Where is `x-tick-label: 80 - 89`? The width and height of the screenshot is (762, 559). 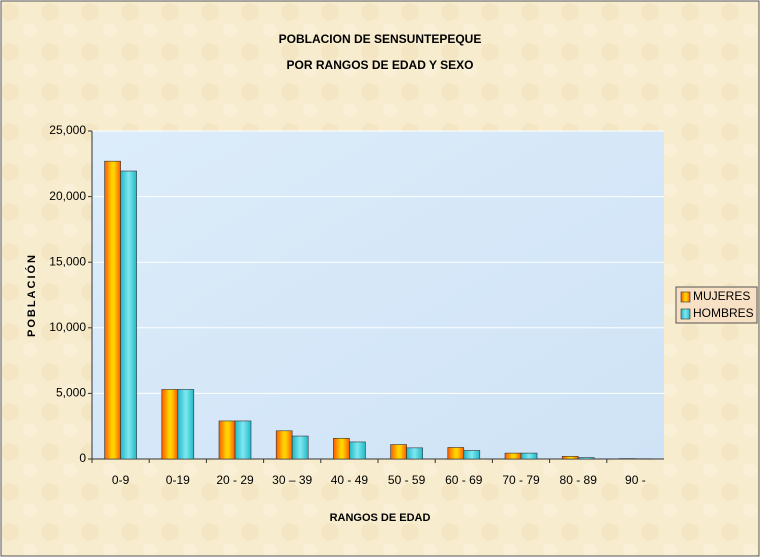 x-tick-label: 80 - 89 is located at coordinates (579, 480).